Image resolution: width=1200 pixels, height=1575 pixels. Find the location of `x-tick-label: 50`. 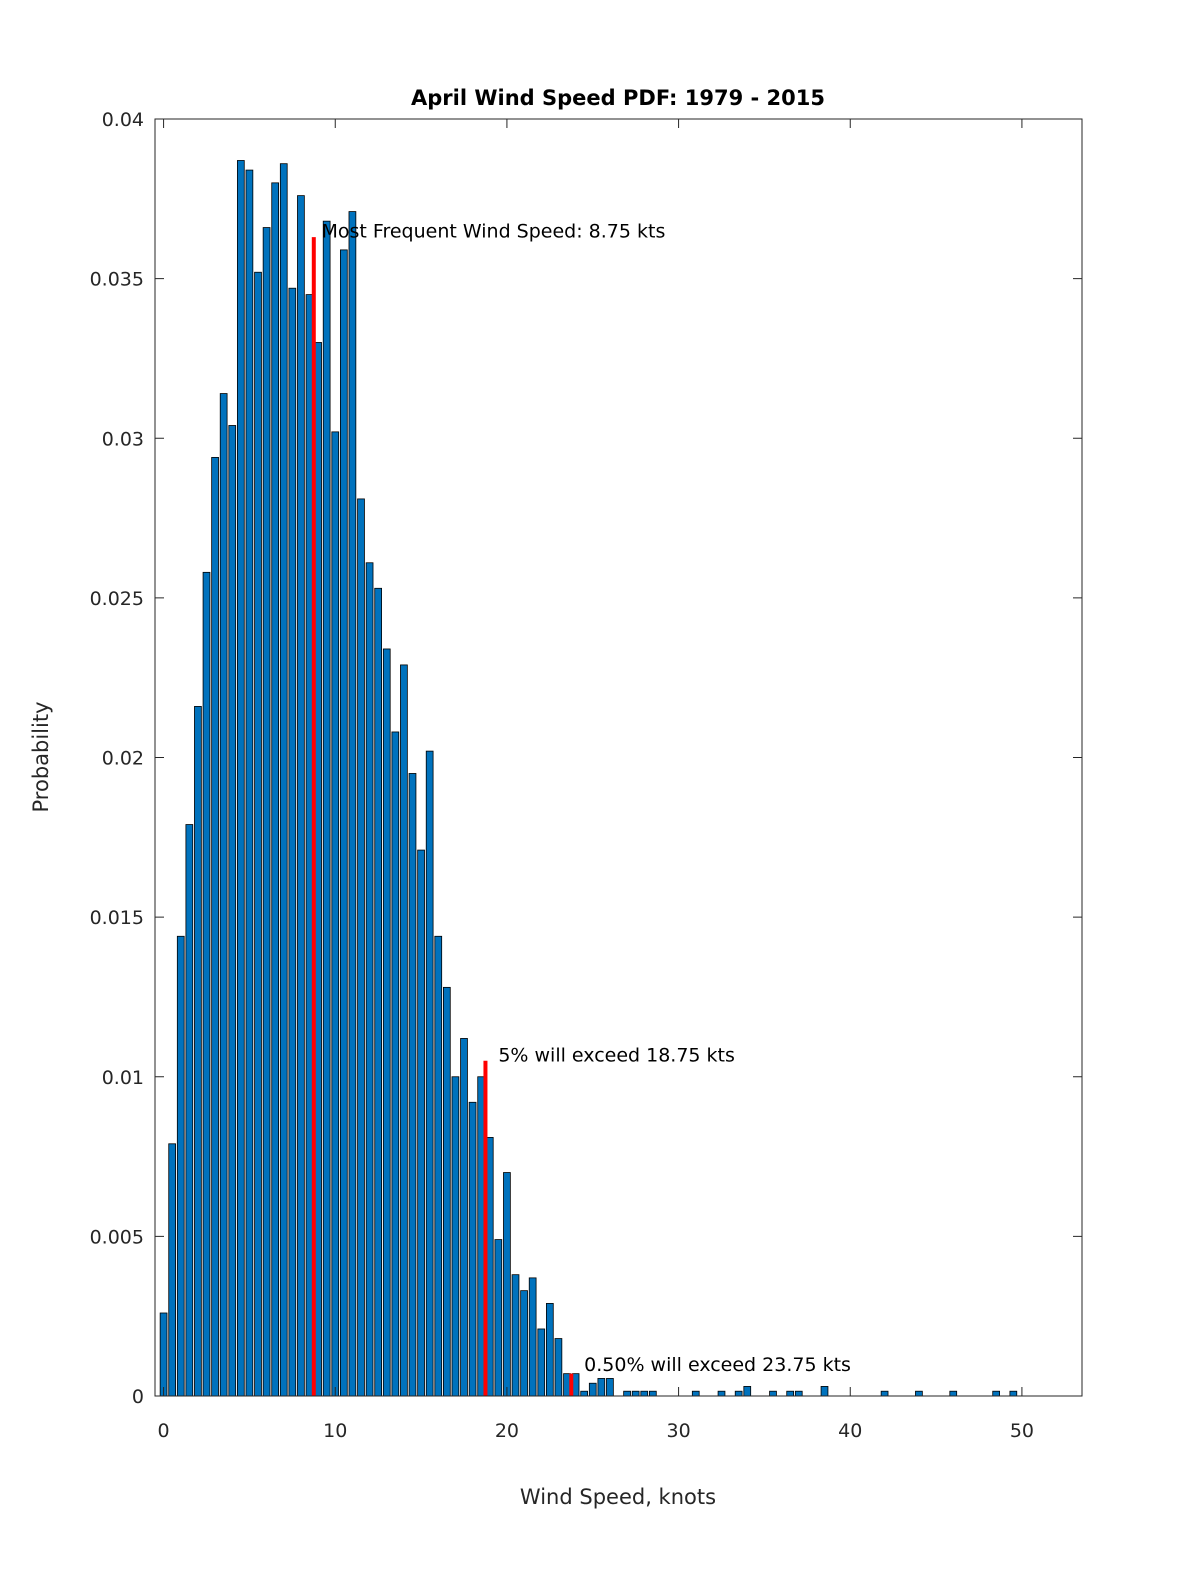

x-tick-label: 50 is located at coordinates (1022, 1431).